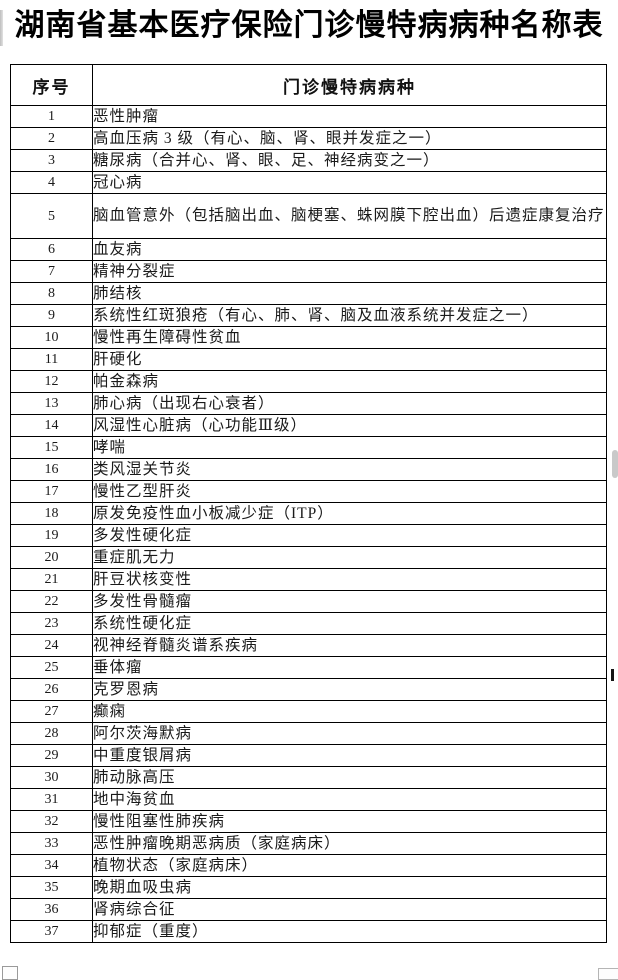 This screenshot has height=980, width=618. I want to click on table-row: 6 血友病, so click(308, 249).